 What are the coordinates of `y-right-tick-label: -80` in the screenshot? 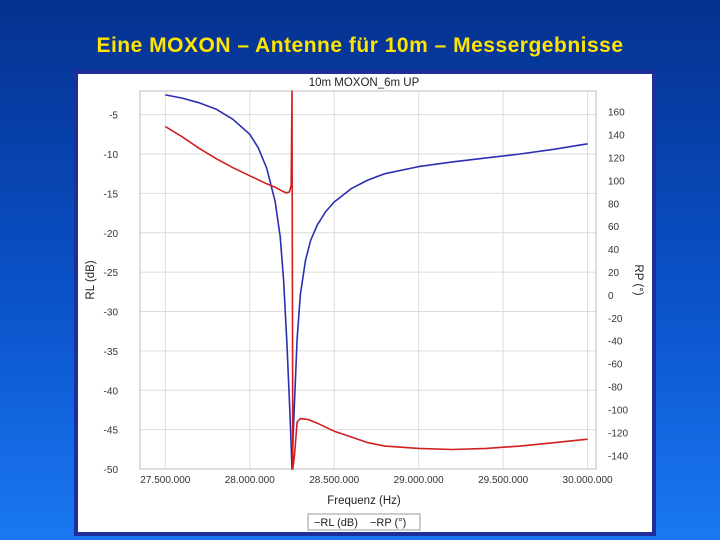 It's located at (615, 388).